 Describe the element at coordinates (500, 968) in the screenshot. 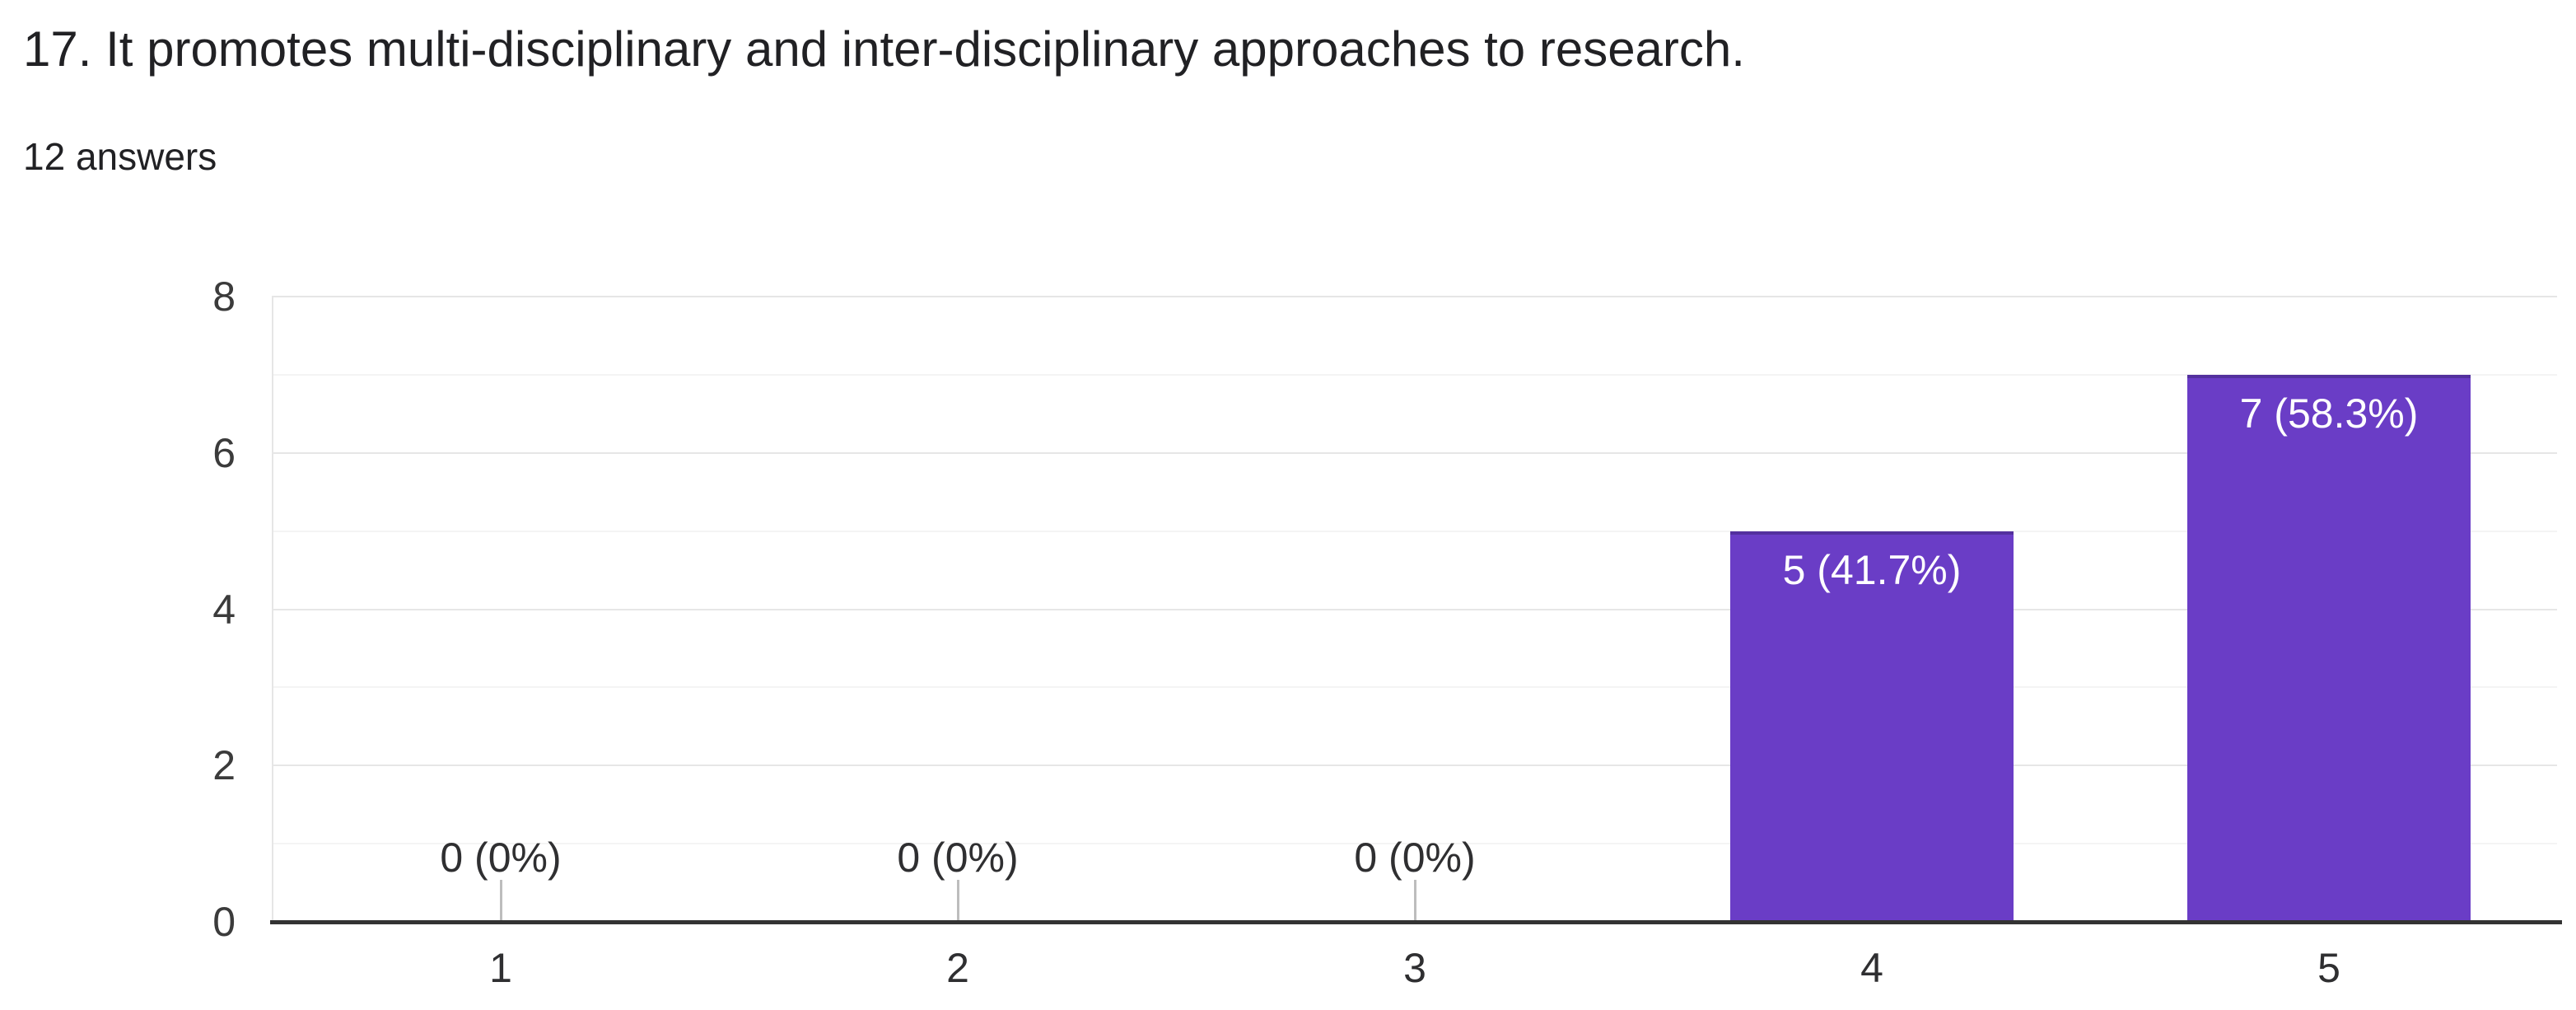

I see `x-axis-tick-label: 1` at that location.